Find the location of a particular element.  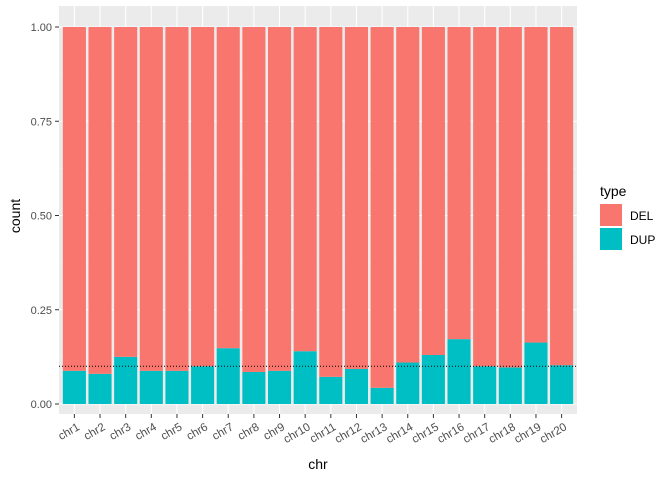

x-tick-label: chr10 is located at coordinates (297, 433).